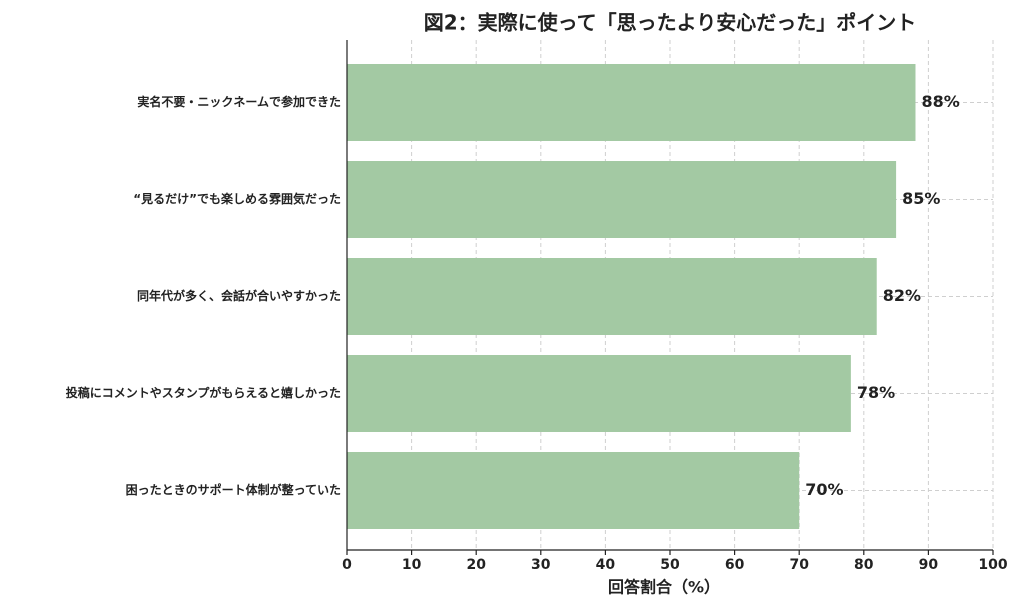 Image resolution: width=1024 pixels, height=614 pixels. Describe the element at coordinates (476, 565) in the screenshot. I see `x-tick-label: 20` at that location.